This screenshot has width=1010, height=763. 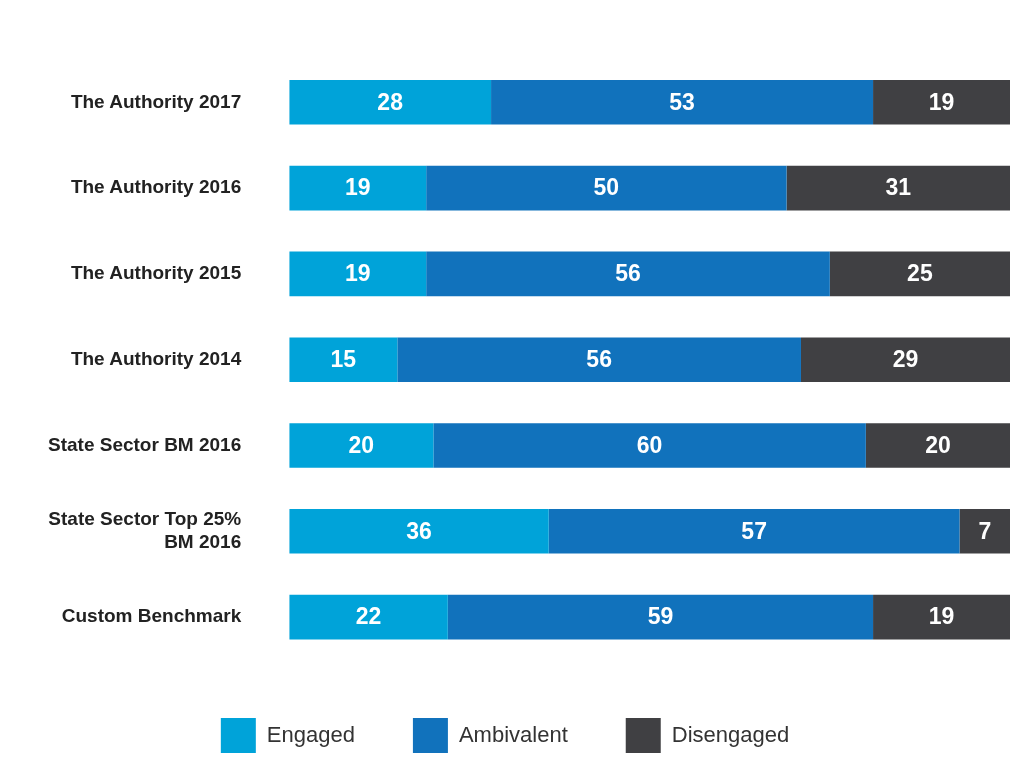 I want to click on y-tick-label: State Sector BM 2016, so click(x=145, y=444).